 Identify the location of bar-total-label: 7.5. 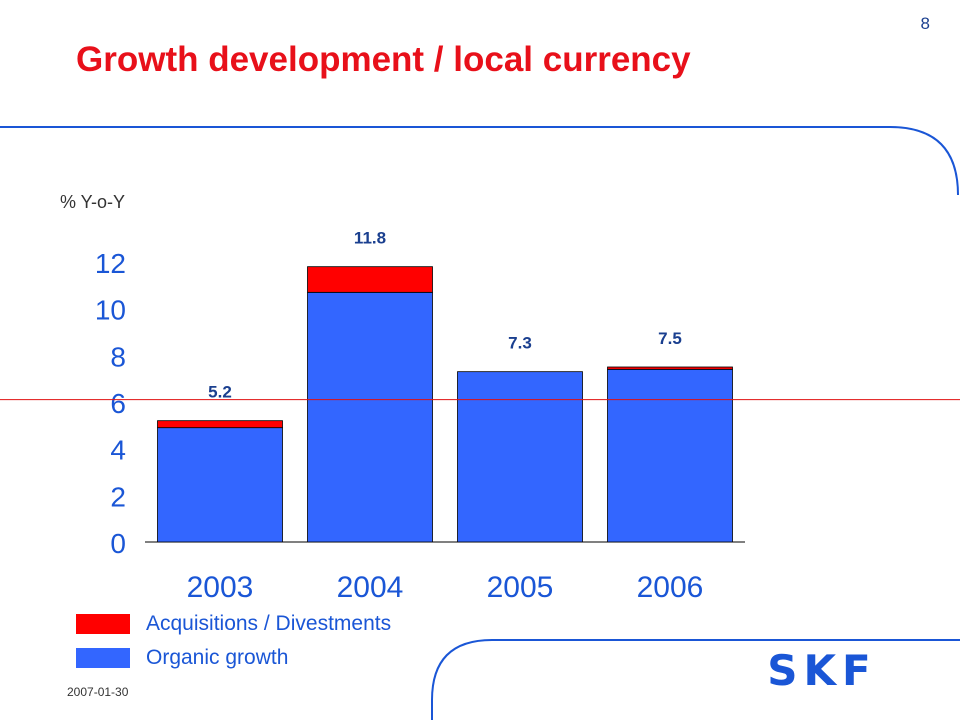
(670, 338).